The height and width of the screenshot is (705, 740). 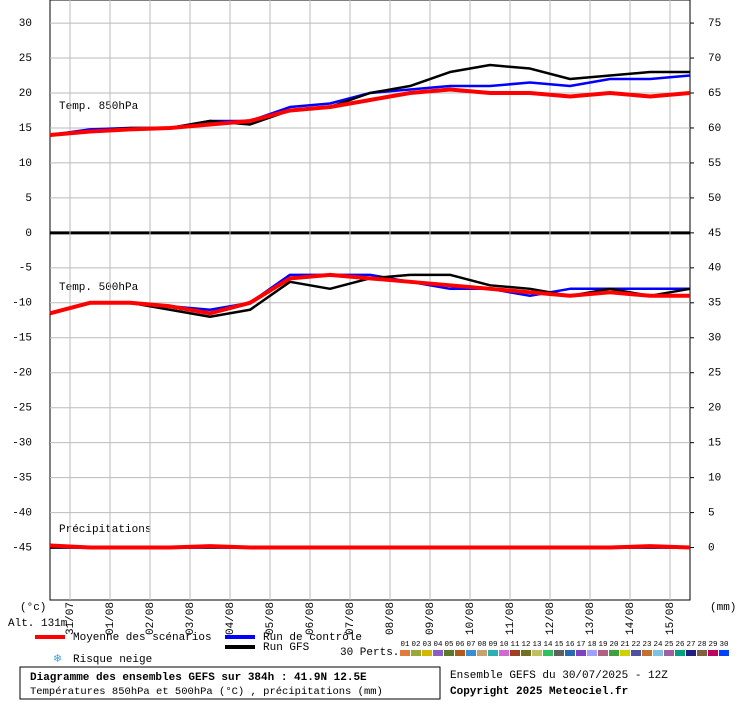 I want to click on x-tick-label: 12/08, so click(x=551, y=618).